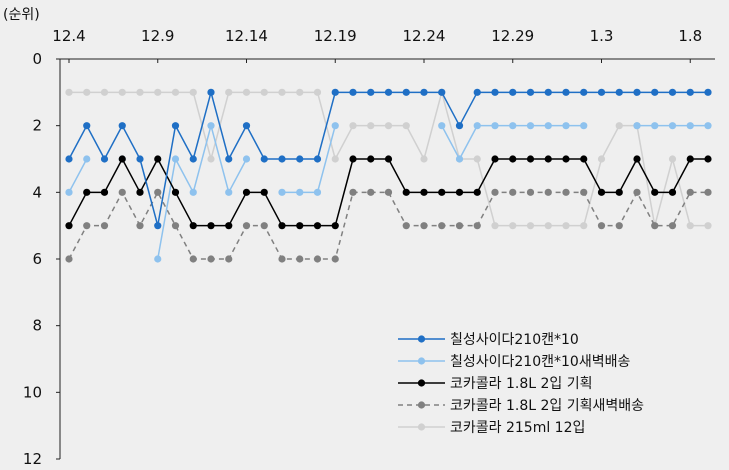 This screenshot has width=729, height=470. What do you see at coordinates (517, 428) in the screenshot?
I see `legend-label: 코카콜라 215ml 12입` at bounding box center [517, 428].